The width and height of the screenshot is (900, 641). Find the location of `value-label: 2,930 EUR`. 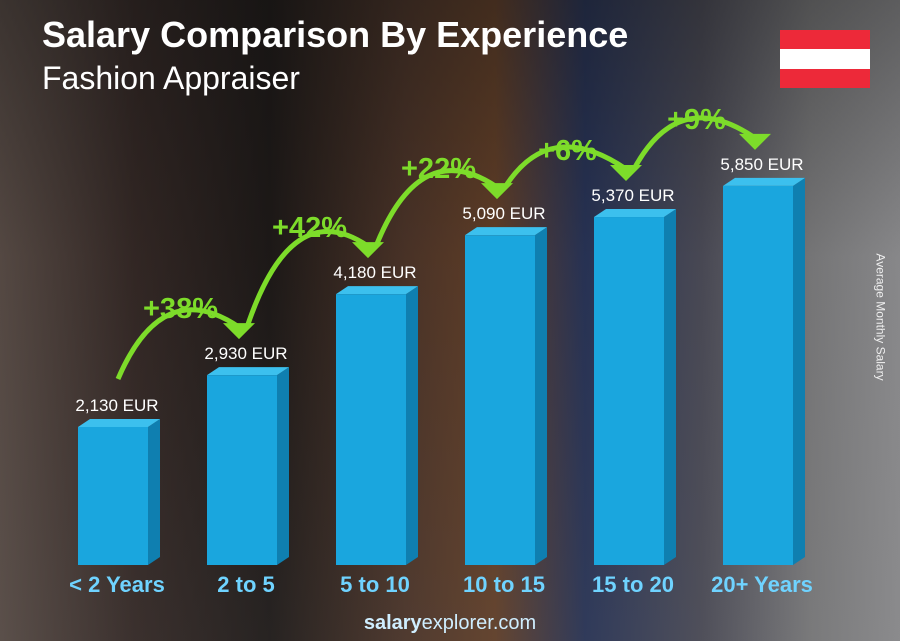

value-label: 2,930 EUR is located at coordinates (245, 353).